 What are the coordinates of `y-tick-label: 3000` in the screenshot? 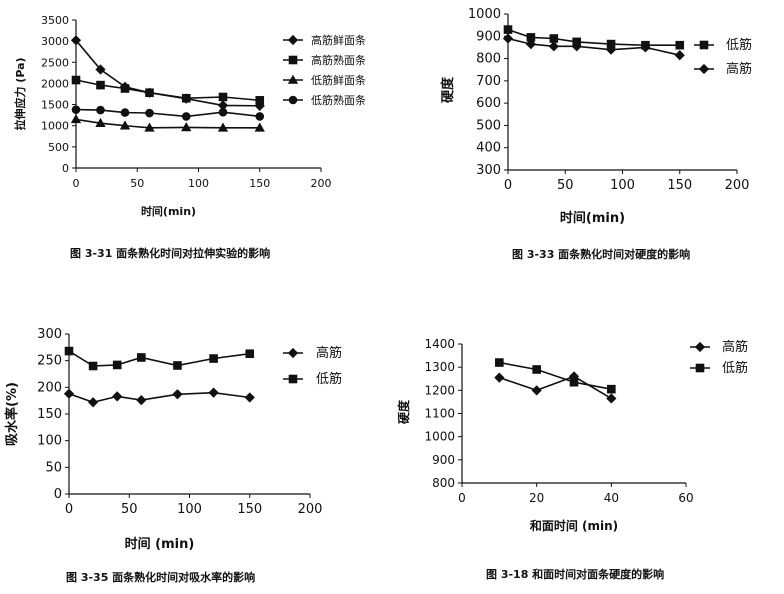 It's located at (55, 41).